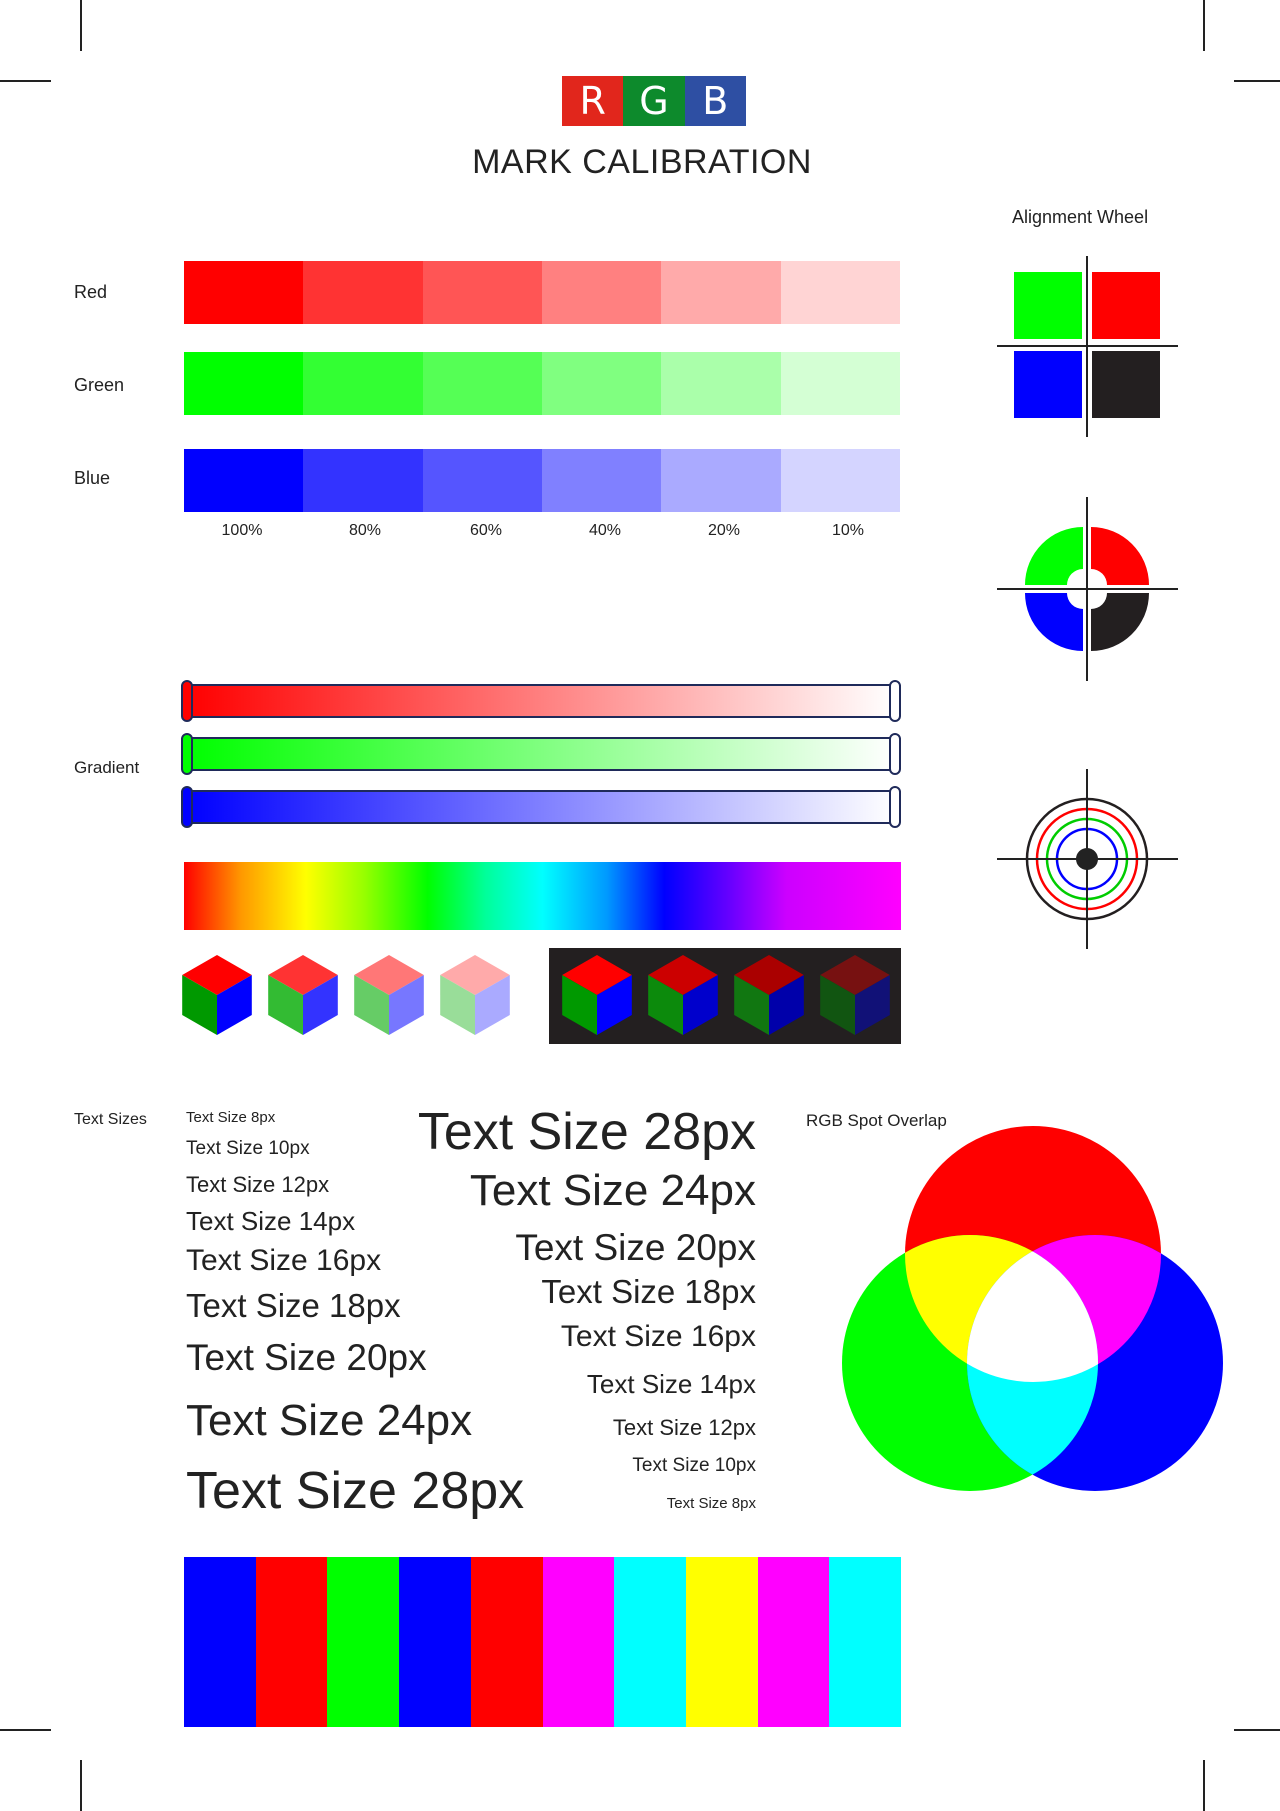 The width and height of the screenshot is (1280, 1811). I want to click on text-sample-right-12px: Text Size 12px, so click(684, 1427).